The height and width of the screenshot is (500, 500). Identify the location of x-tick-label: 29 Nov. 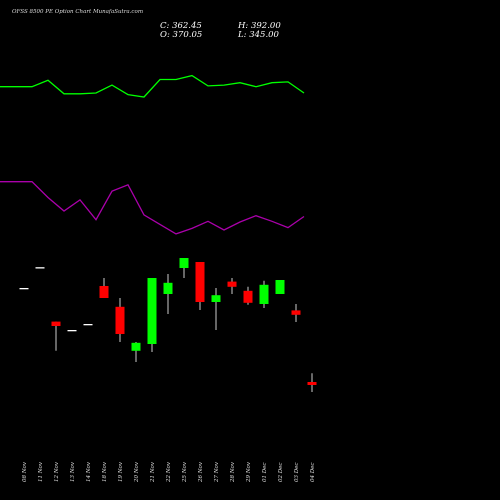
(249, 472).